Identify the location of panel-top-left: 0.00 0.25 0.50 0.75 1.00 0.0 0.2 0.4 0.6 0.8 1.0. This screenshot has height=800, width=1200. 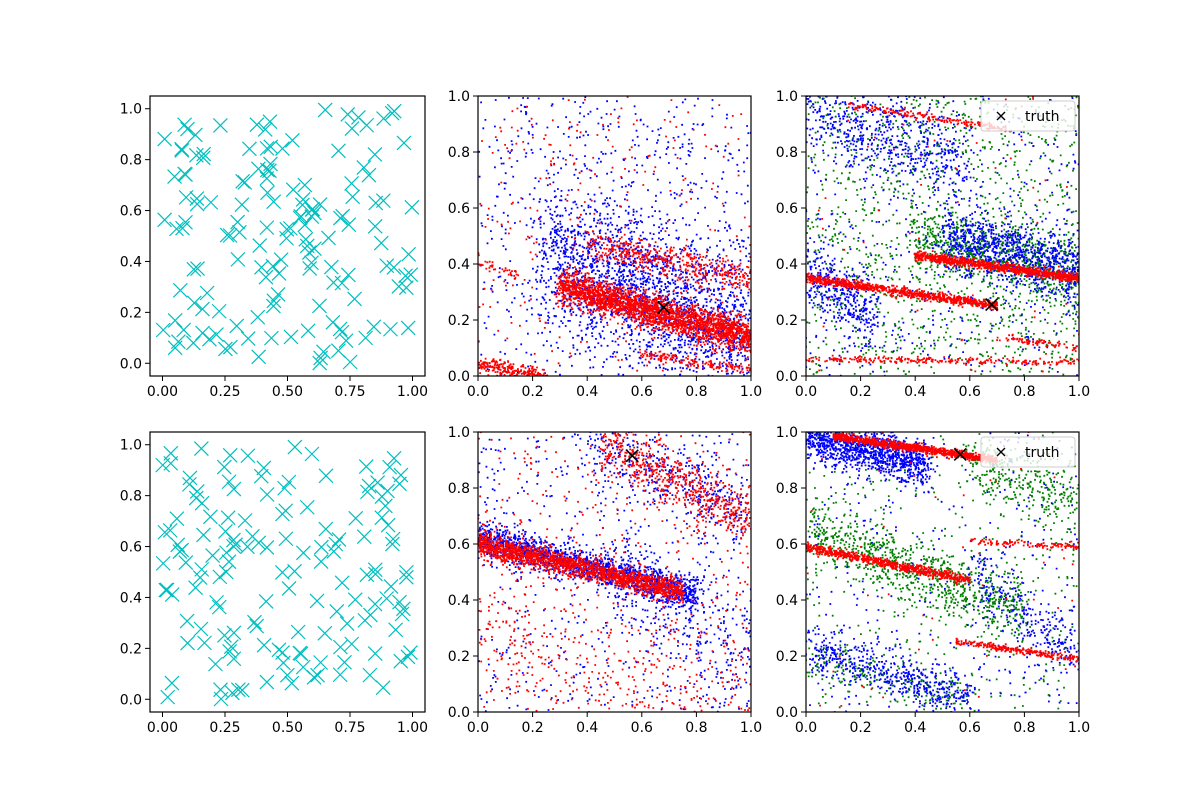
(274, 247).